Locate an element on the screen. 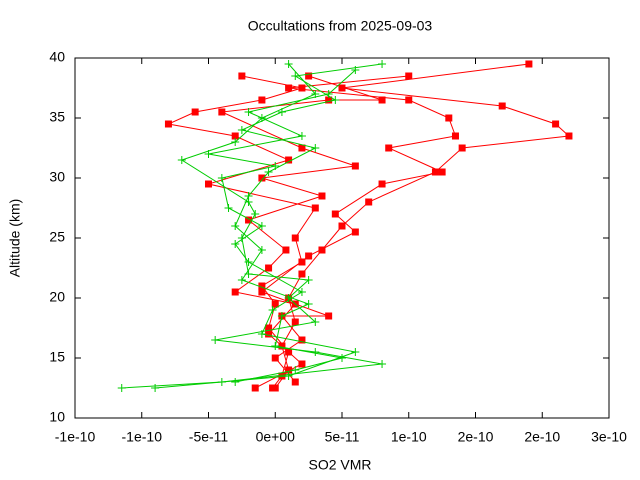 This screenshot has height=480, width=640. y-tick-label: 20 is located at coordinates (57, 297).